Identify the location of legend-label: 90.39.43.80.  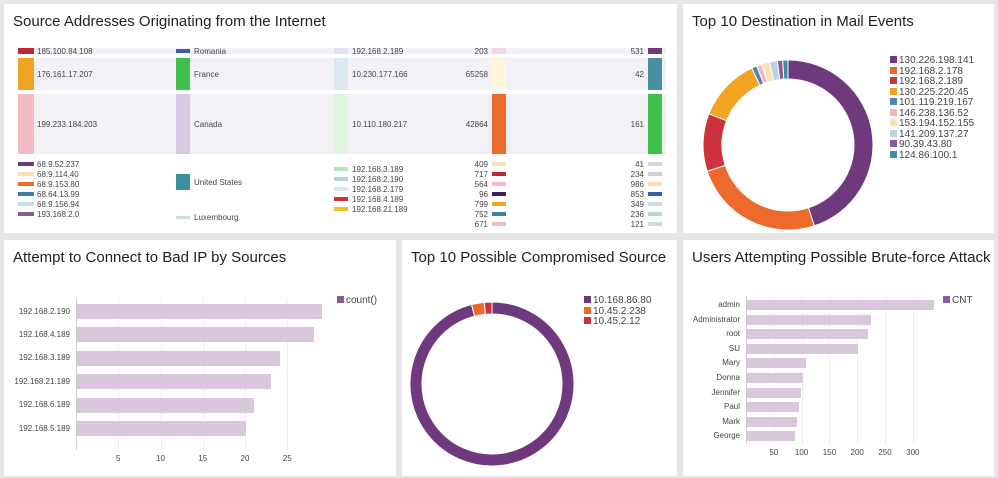
(925, 144).